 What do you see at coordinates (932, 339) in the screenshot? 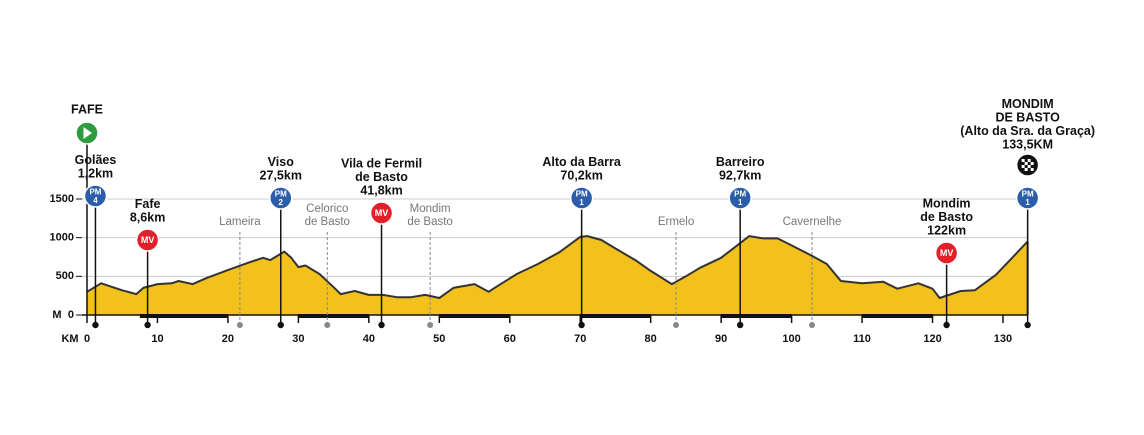
I see `x-tick-label: 120` at bounding box center [932, 339].